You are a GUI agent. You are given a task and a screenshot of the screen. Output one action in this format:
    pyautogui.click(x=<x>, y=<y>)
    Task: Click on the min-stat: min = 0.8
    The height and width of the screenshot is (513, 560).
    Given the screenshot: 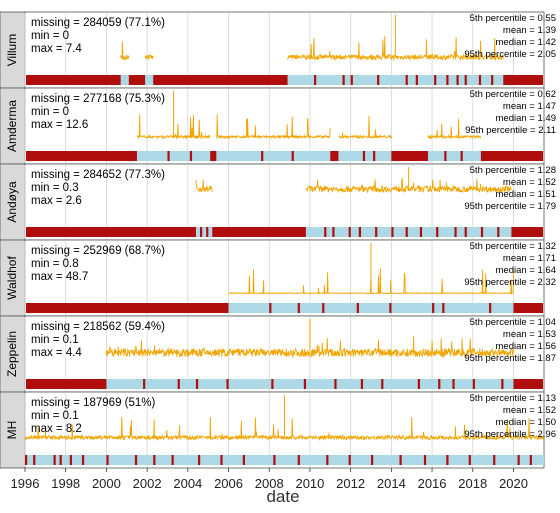 What is the action you would take?
    pyautogui.click(x=55, y=264)
    